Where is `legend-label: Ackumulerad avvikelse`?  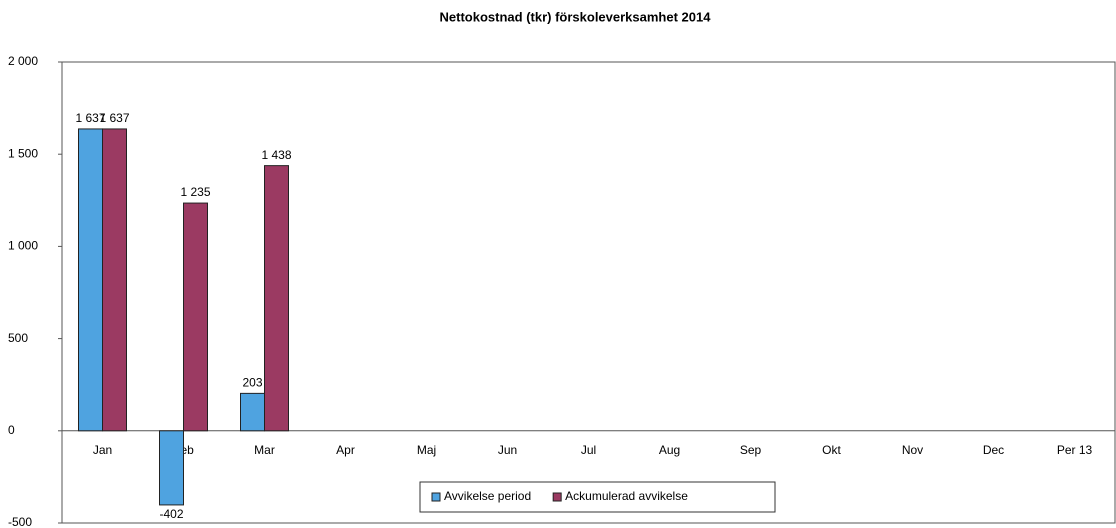
legend-label: Ackumulerad avvikelse is located at coordinates (626, 496).